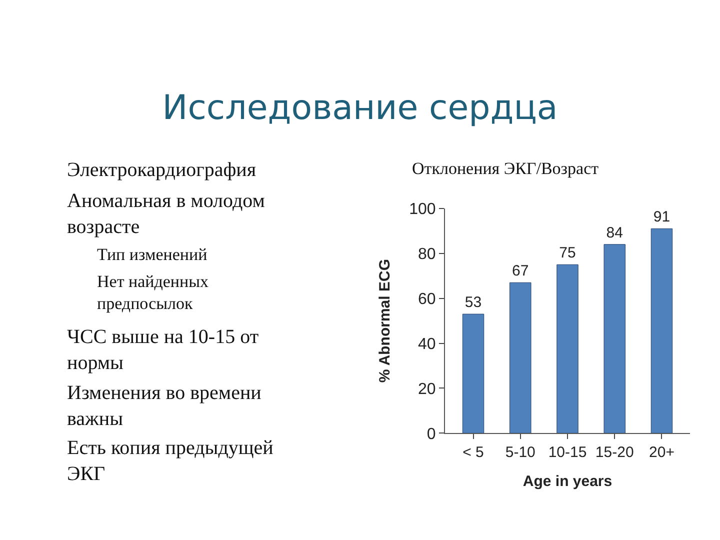 This screenshot has height=540, width=720. I want to click on x-axis-title: Age in years, so click(567, 481).